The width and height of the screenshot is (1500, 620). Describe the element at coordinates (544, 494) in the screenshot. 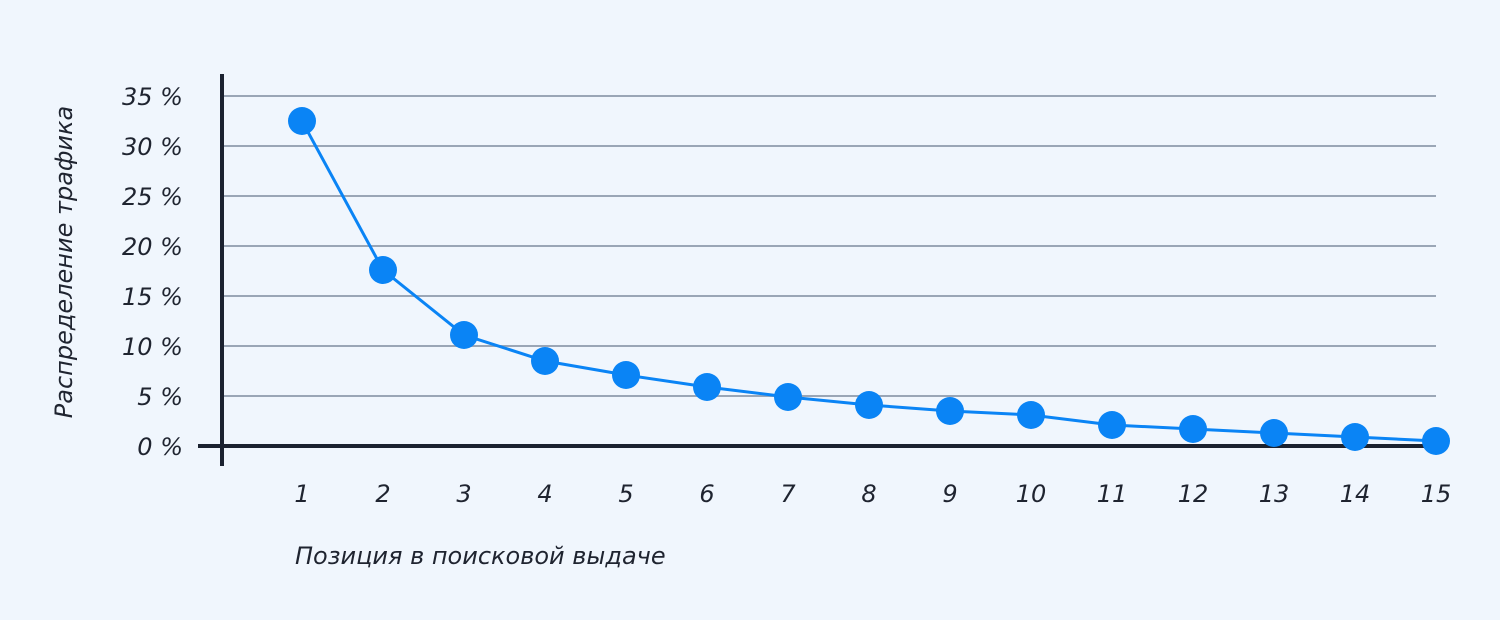

I see `x-tick-label: 4` at that location.